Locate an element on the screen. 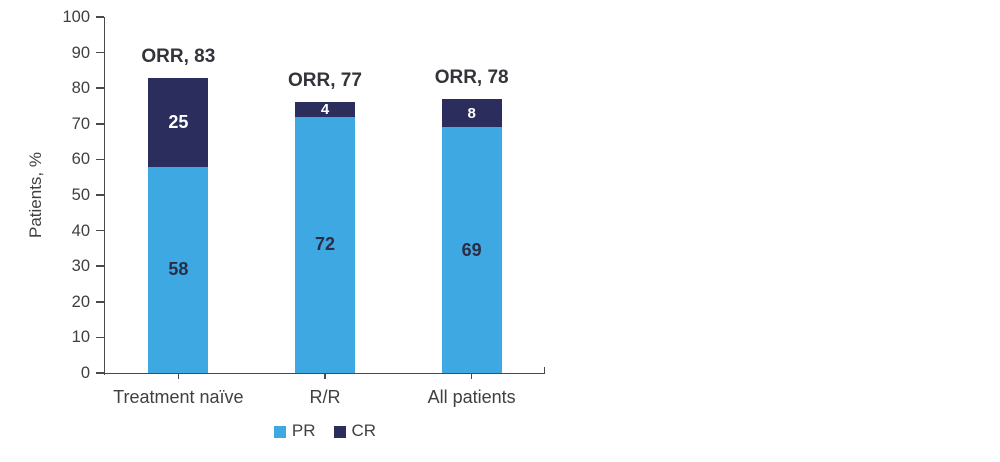  orr-label: ORR, 78 is located at coordinates (471, 77).